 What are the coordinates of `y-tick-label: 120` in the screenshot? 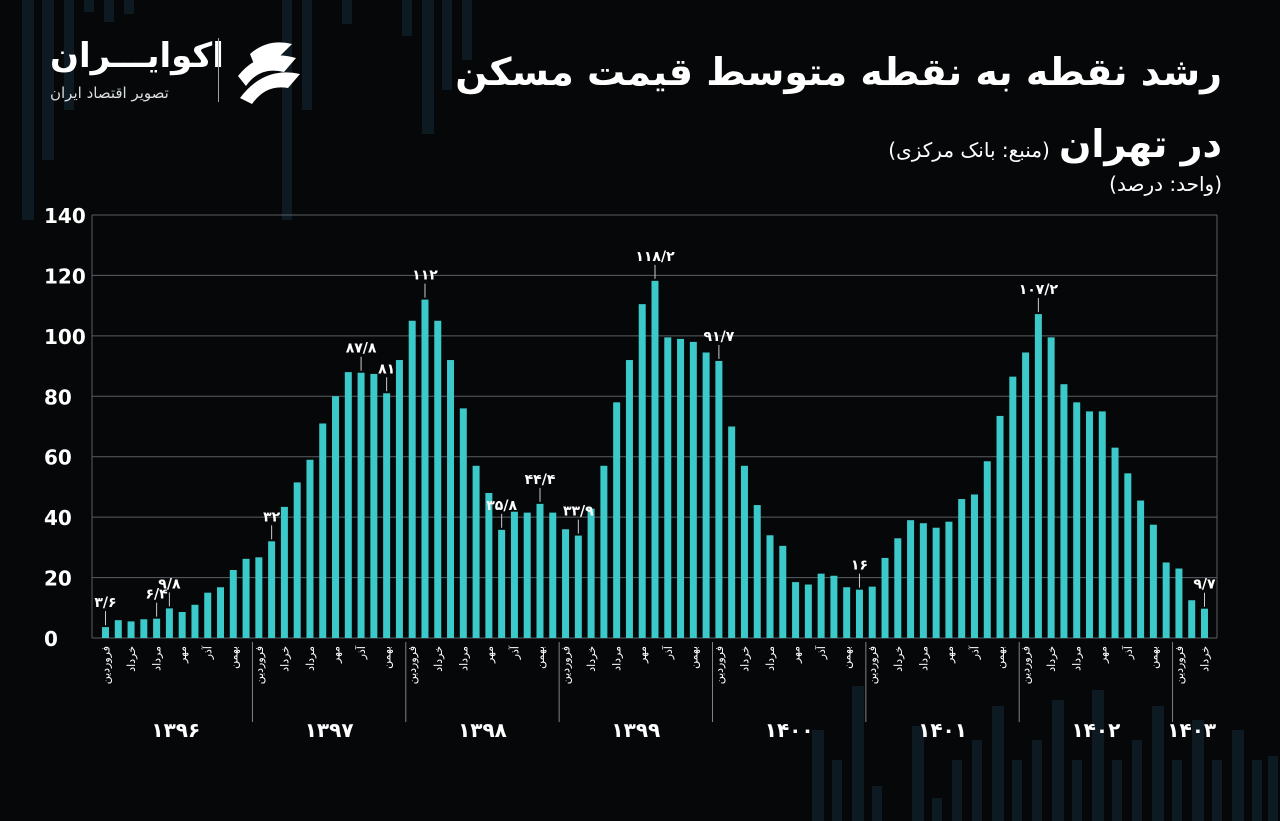 It's located at (65, 276).